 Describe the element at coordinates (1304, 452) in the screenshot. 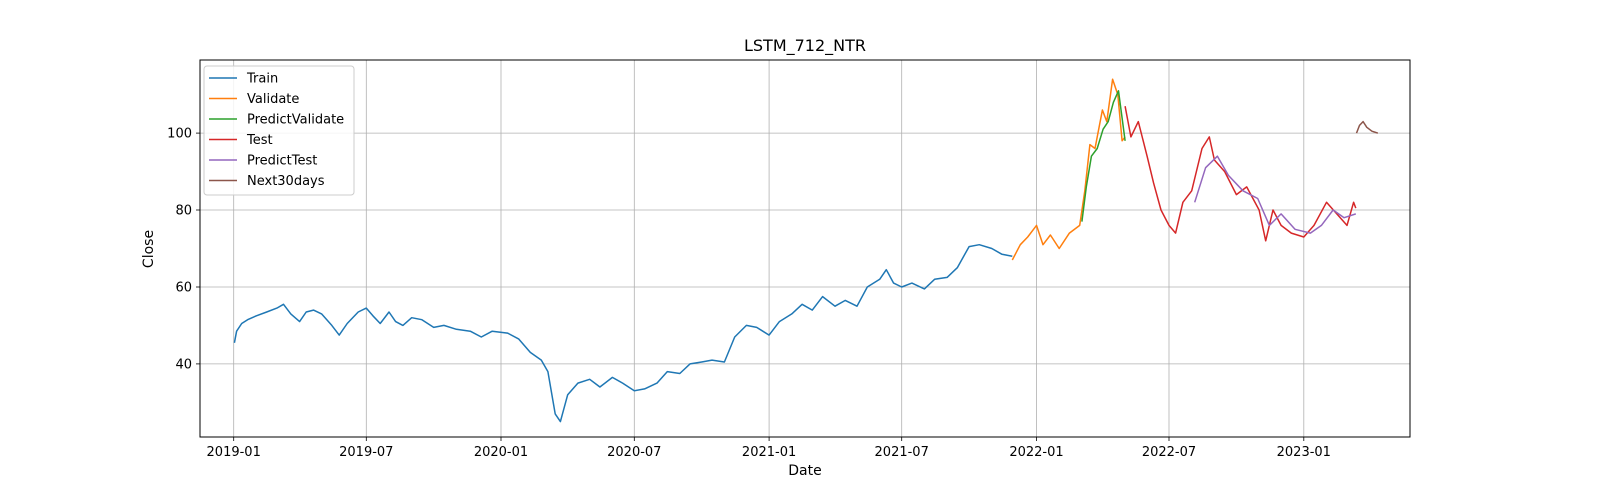

I see `x-tick-label: 2023-01` at that location.